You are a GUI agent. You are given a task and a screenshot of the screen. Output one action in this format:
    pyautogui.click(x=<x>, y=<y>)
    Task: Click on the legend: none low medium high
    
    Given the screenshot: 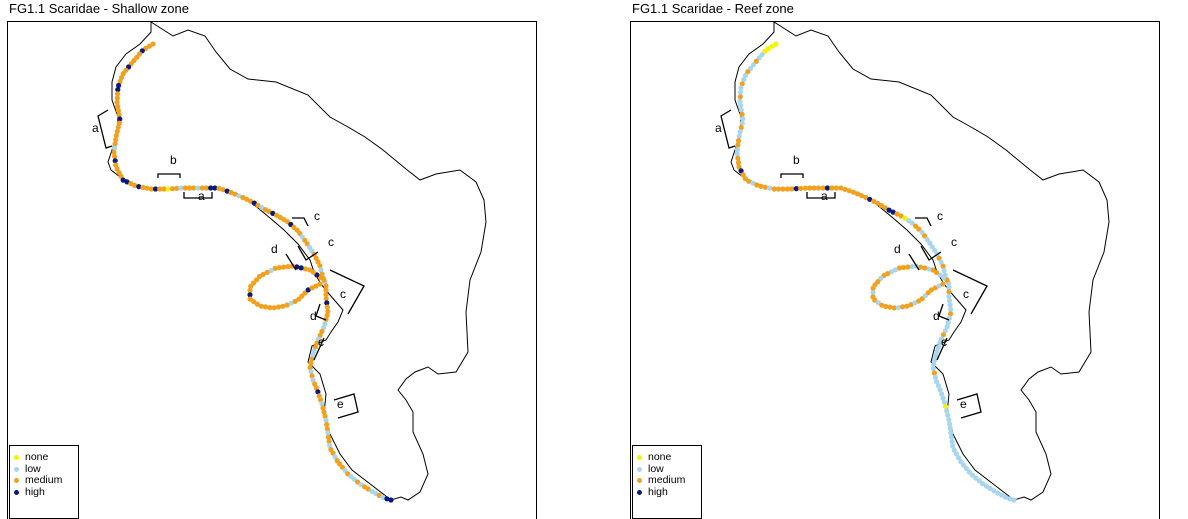 What is the action you would take?
    pyautogui.click(x=44, y=482)
    